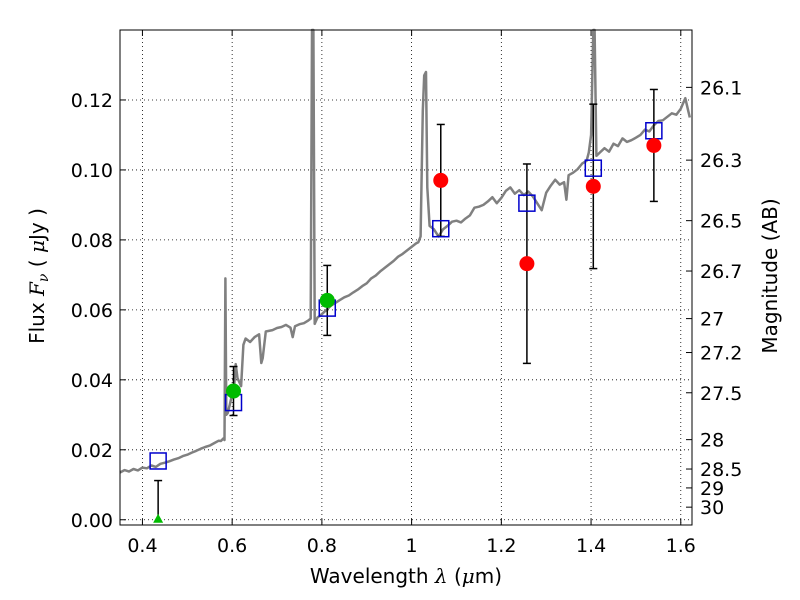  Describe the element at coordinates (721, 354) in the screenshot. I see `magnitude-tick-label: 27.2` at that location.